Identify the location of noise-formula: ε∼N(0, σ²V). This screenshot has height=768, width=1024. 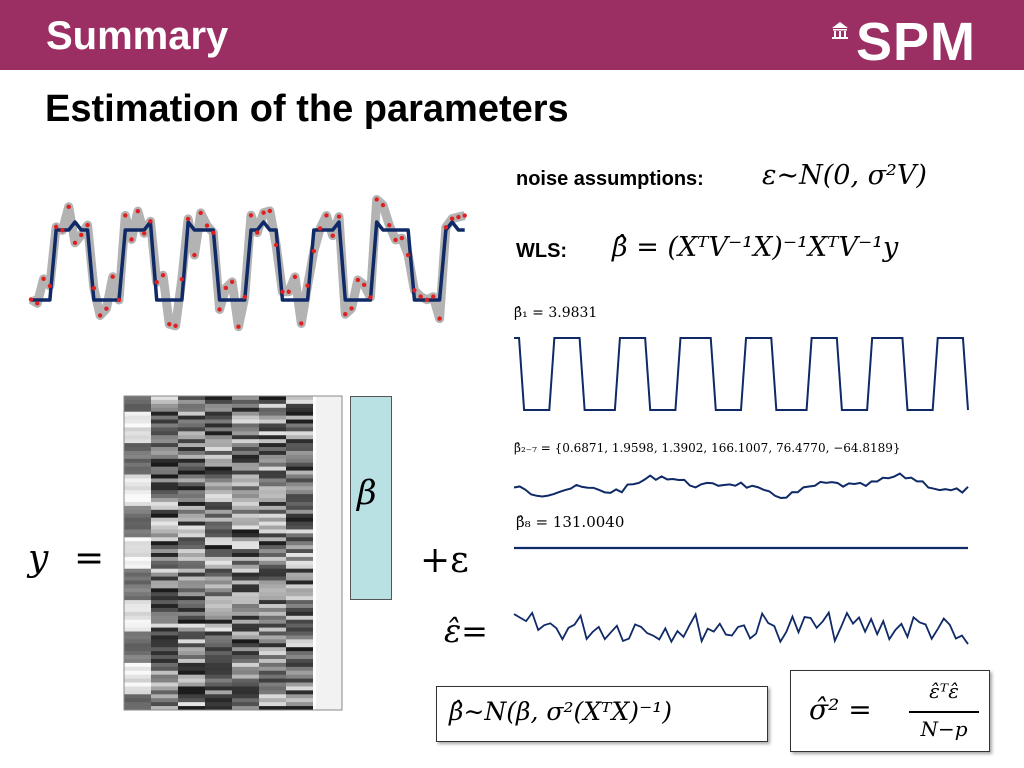
(844, 175).